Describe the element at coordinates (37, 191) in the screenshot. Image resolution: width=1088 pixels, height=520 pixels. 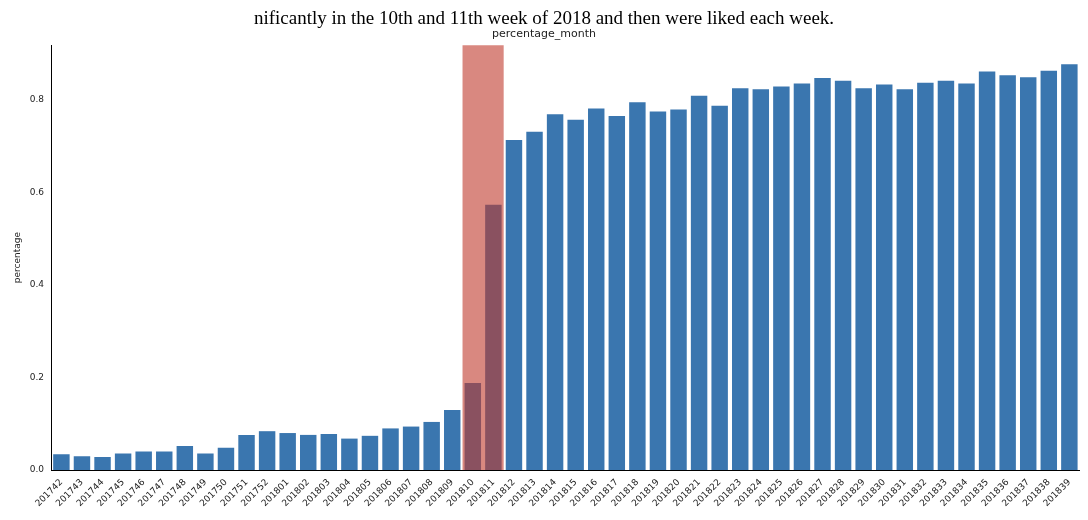
I see `y-tick-label: 0.6` at that location.